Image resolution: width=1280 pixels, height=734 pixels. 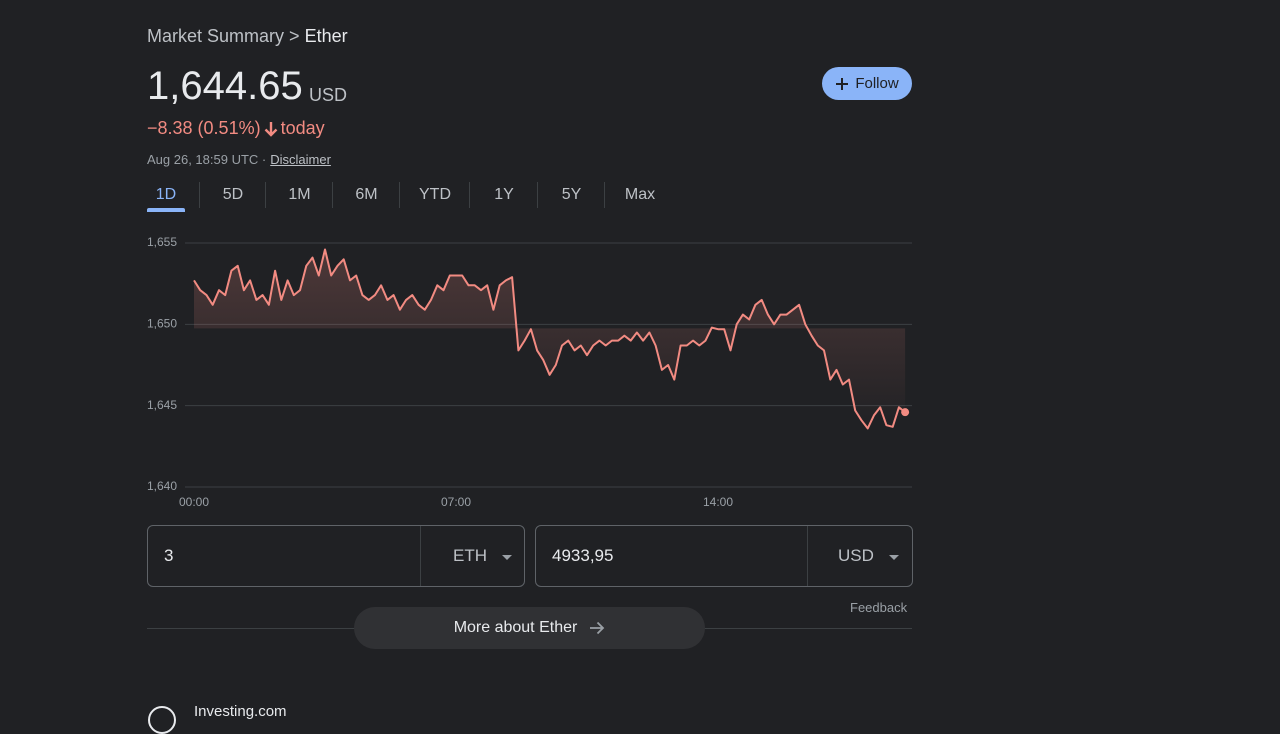 I want to click on to-amount: 4933,95, so click(x=583, y=555).